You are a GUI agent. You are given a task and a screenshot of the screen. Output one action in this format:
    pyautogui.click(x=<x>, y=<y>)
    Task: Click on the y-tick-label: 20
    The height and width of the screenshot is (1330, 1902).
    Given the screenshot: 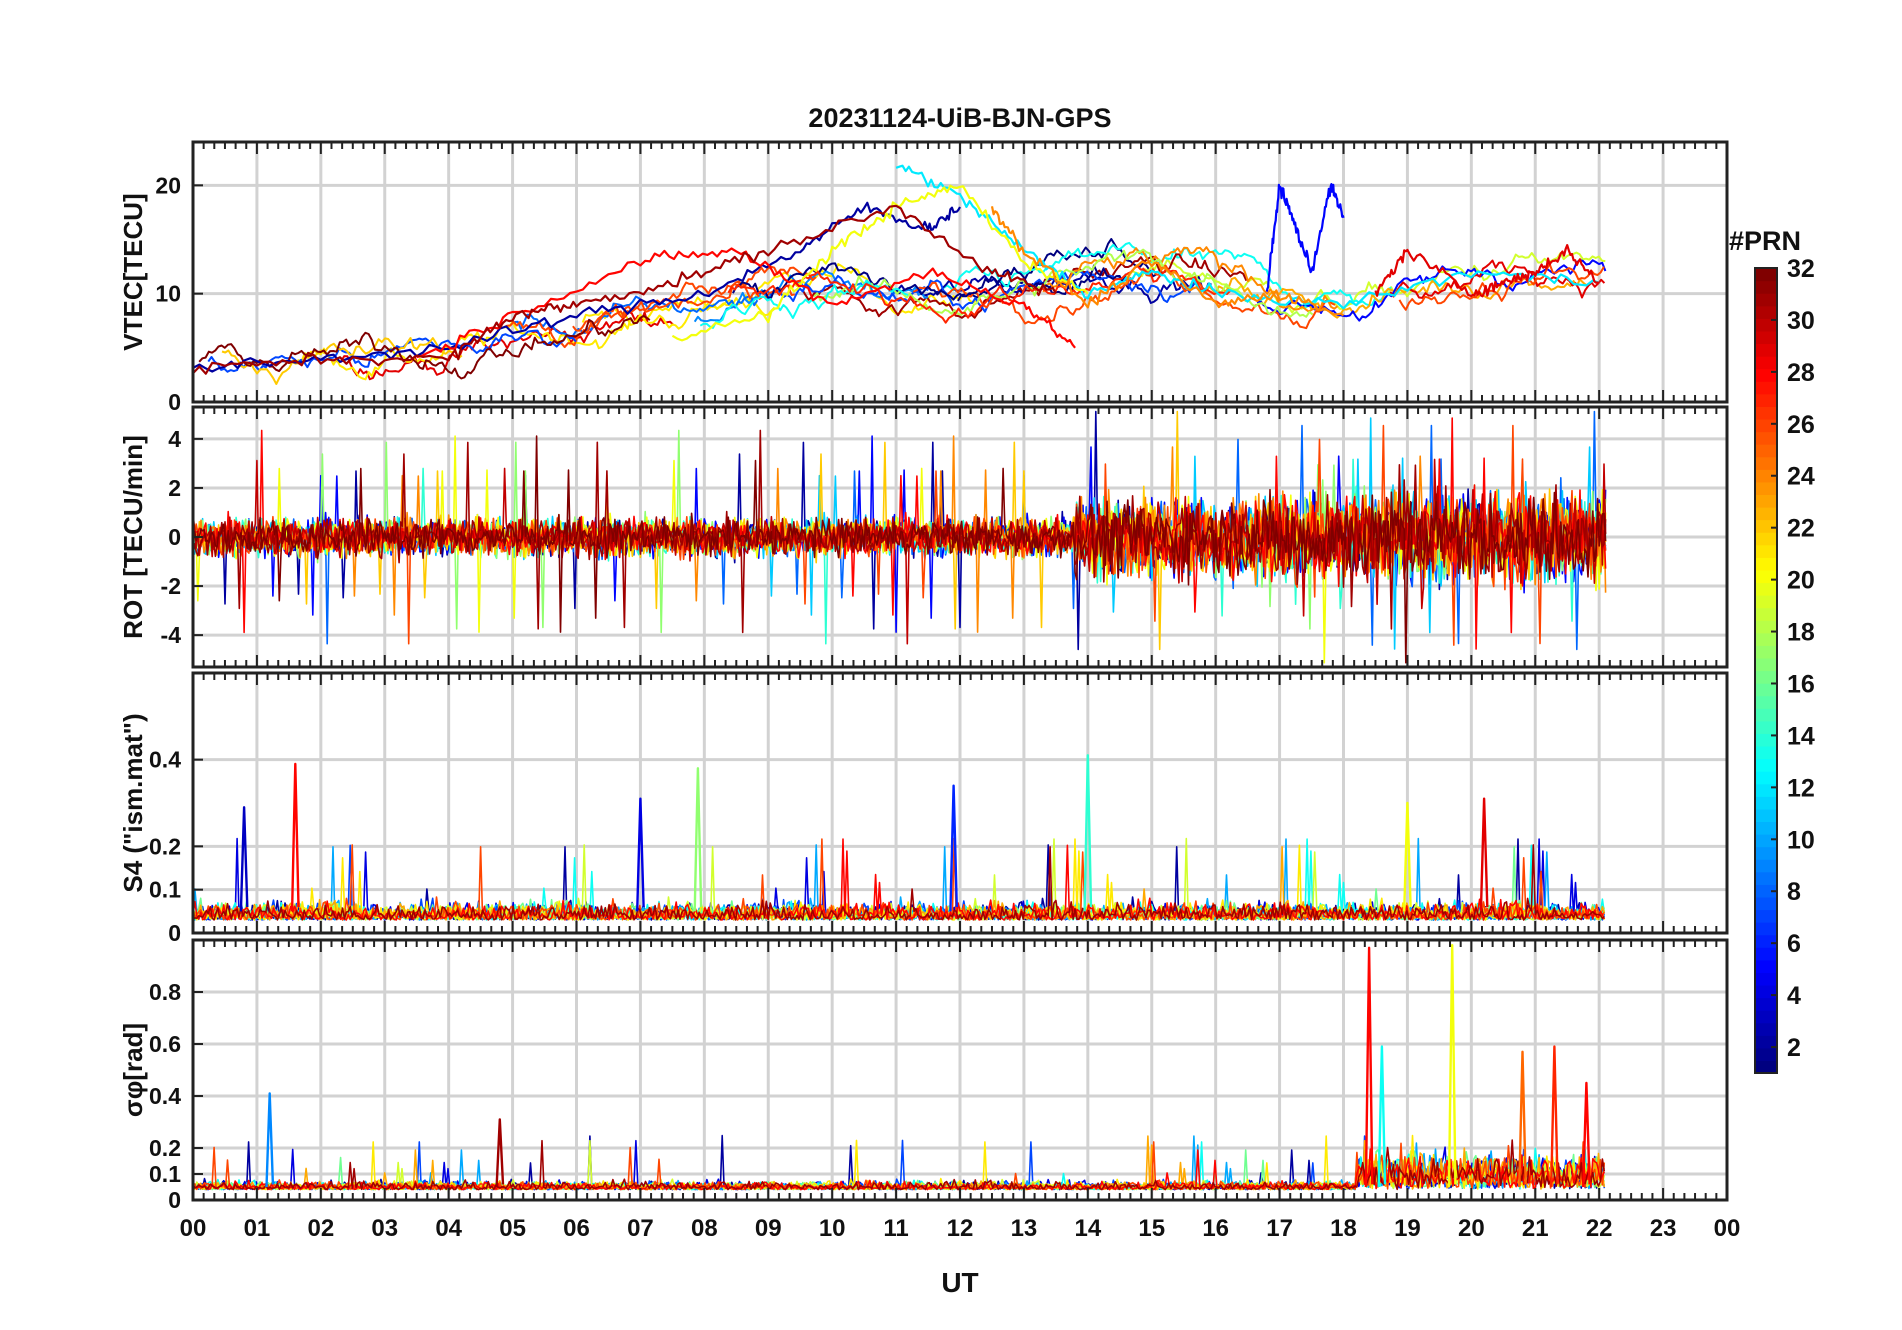 What is the action you would take?
    pyautogui.click(x=168, y=185)
    